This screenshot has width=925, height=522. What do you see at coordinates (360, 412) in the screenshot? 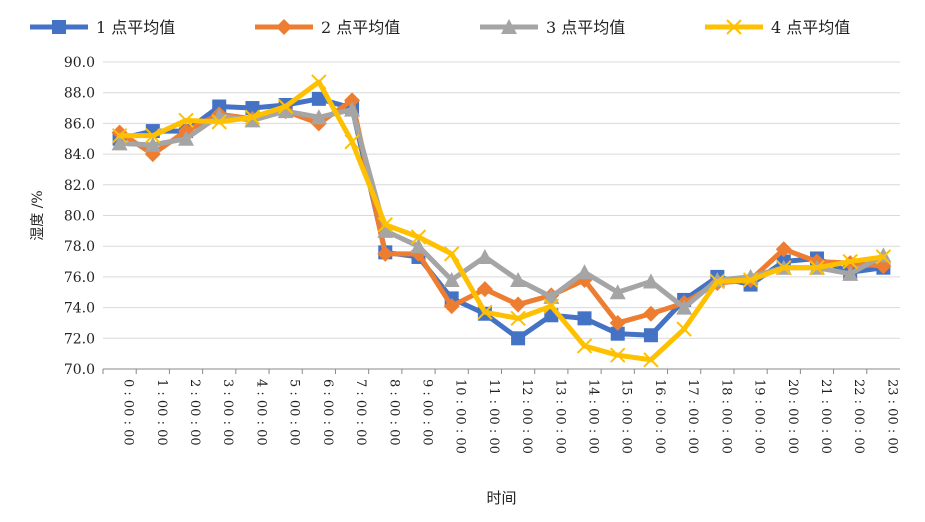
I see `x-tick-label: 7 : 00 : 00` at bounding box center [360, 412].